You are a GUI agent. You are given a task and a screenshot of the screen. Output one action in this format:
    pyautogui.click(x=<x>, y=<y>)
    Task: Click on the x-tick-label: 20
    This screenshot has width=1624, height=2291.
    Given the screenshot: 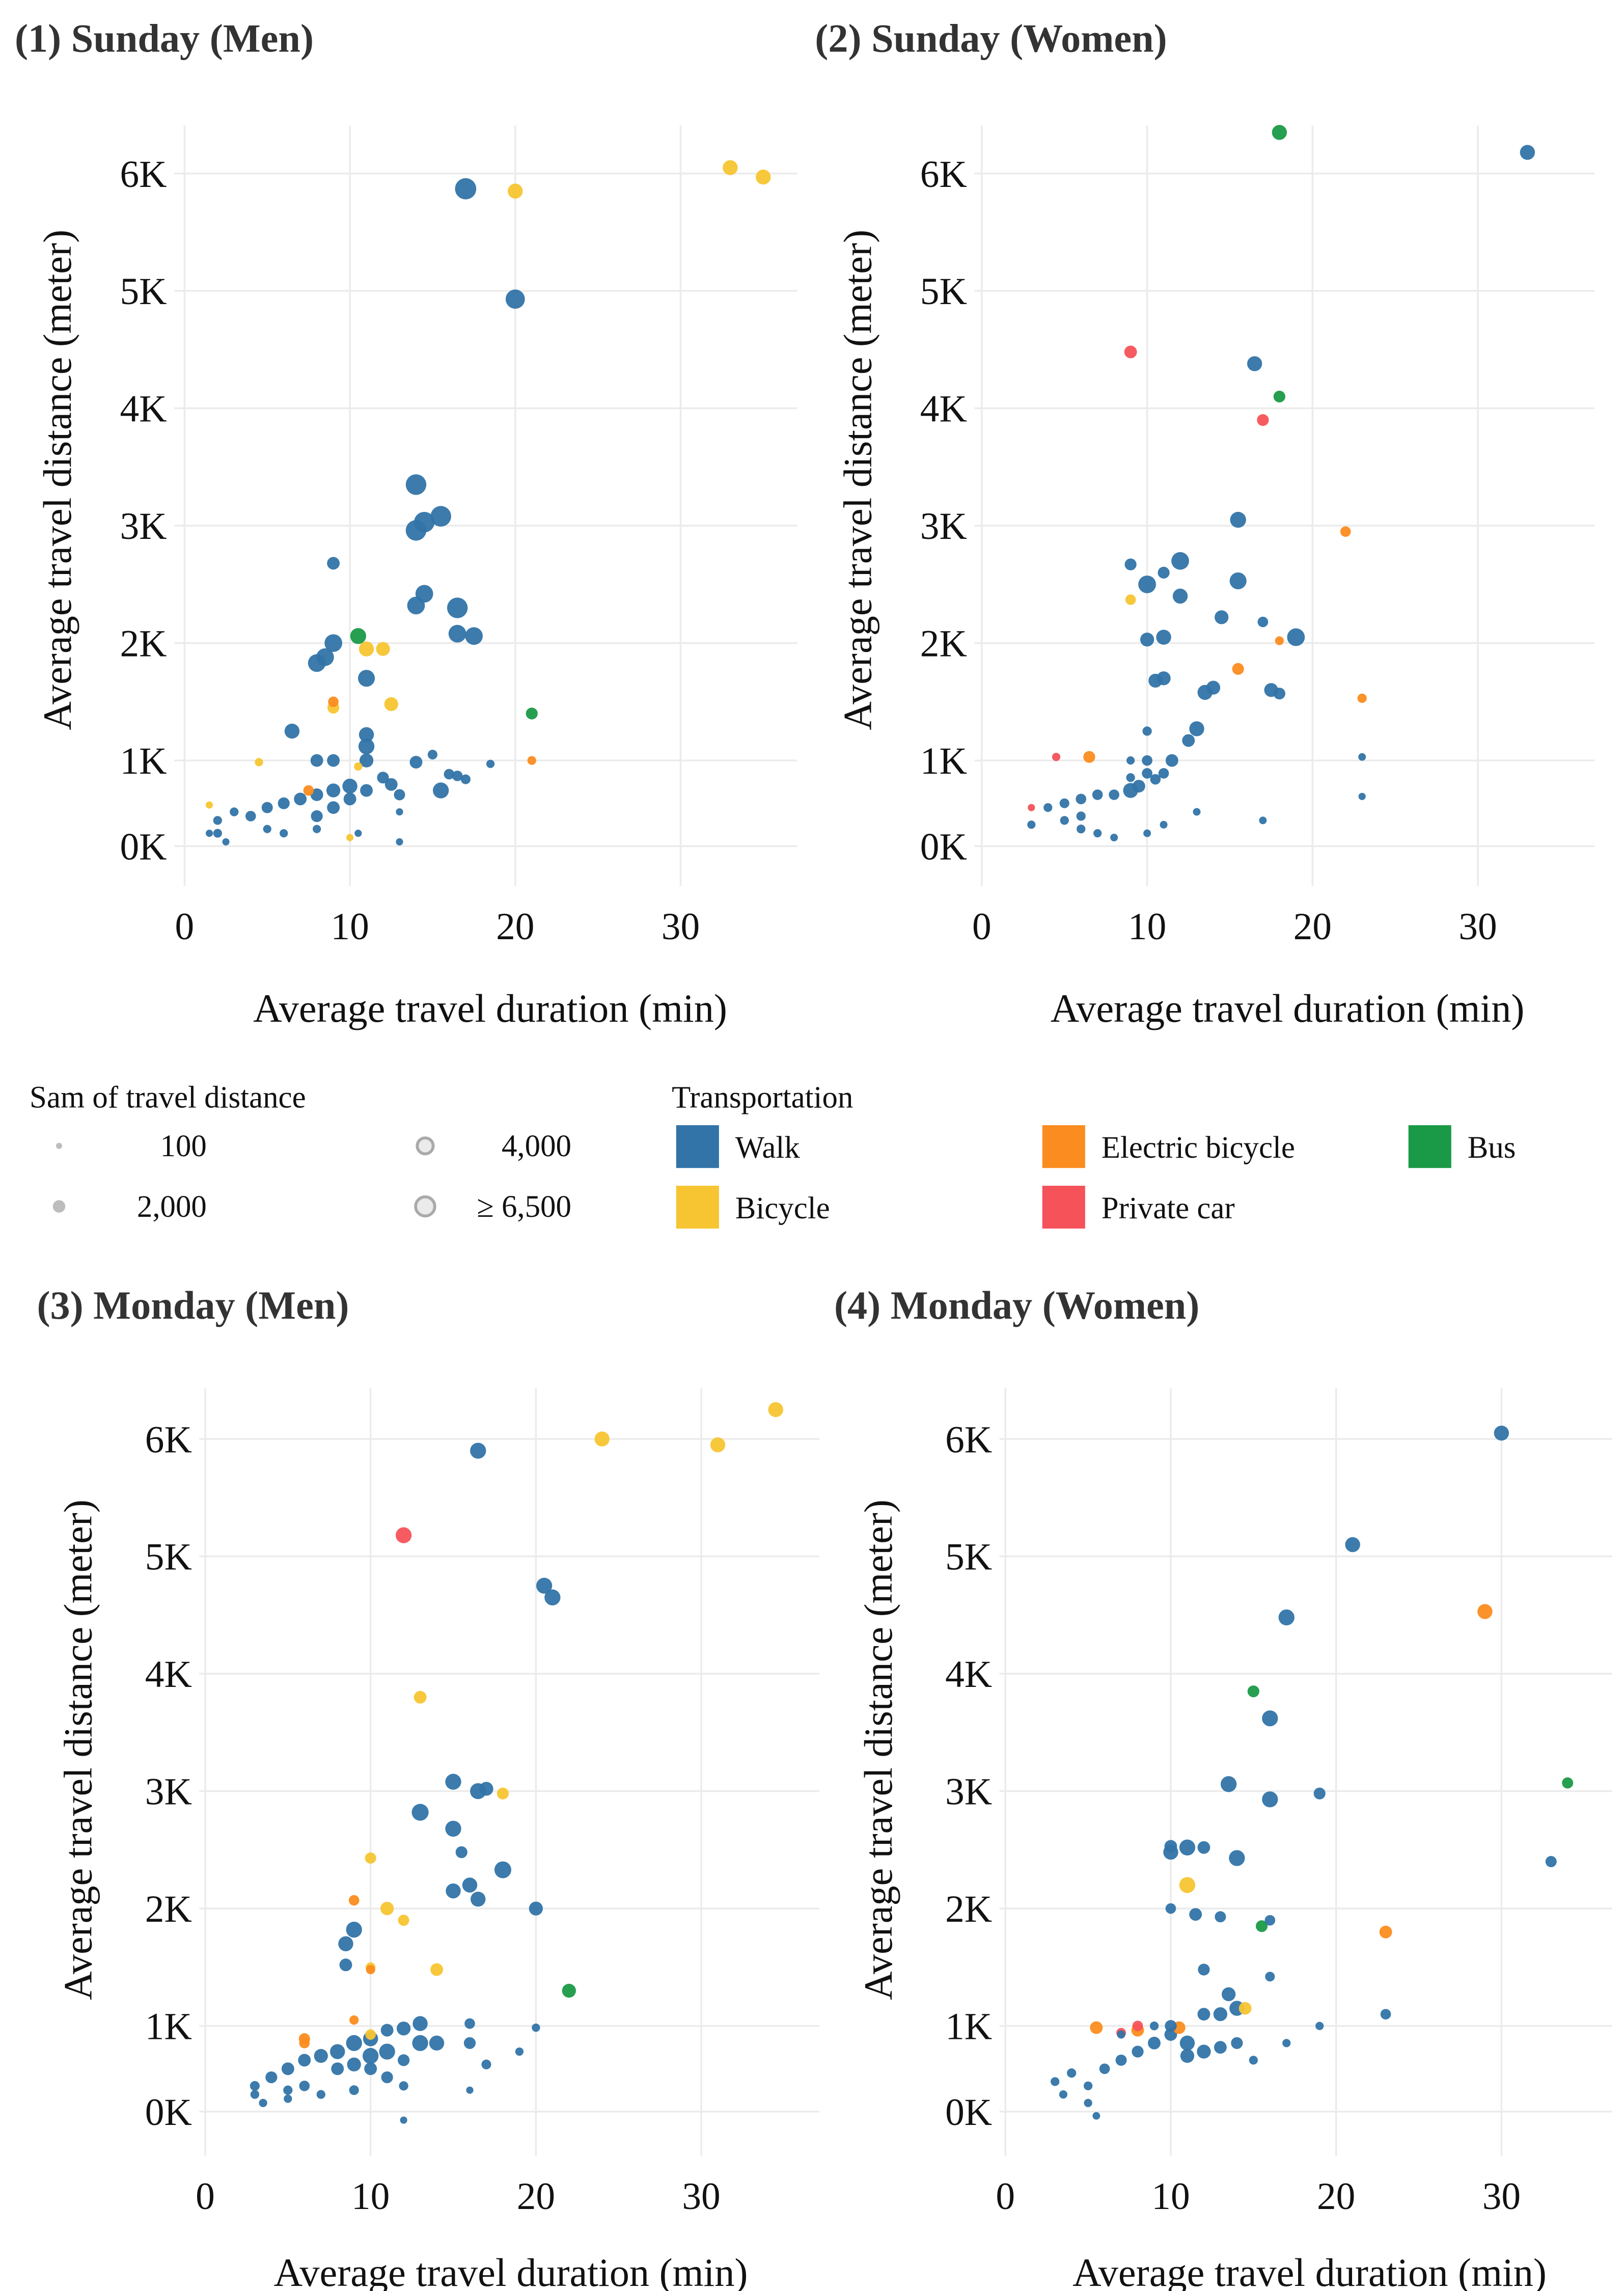 What is the action you would take?
    pyautogui.click(x=1312, y=927)
    